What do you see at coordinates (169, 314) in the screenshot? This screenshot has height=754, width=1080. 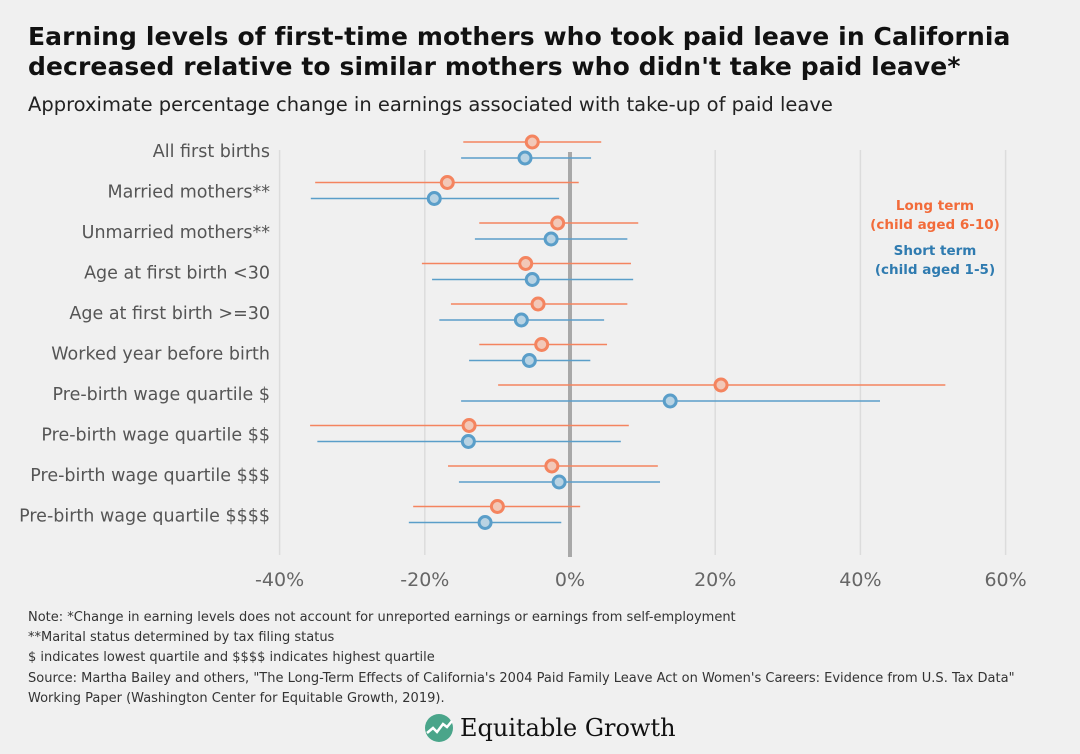 I see `category-label: Age at first birth >=30` at bounding box center [169, 314].